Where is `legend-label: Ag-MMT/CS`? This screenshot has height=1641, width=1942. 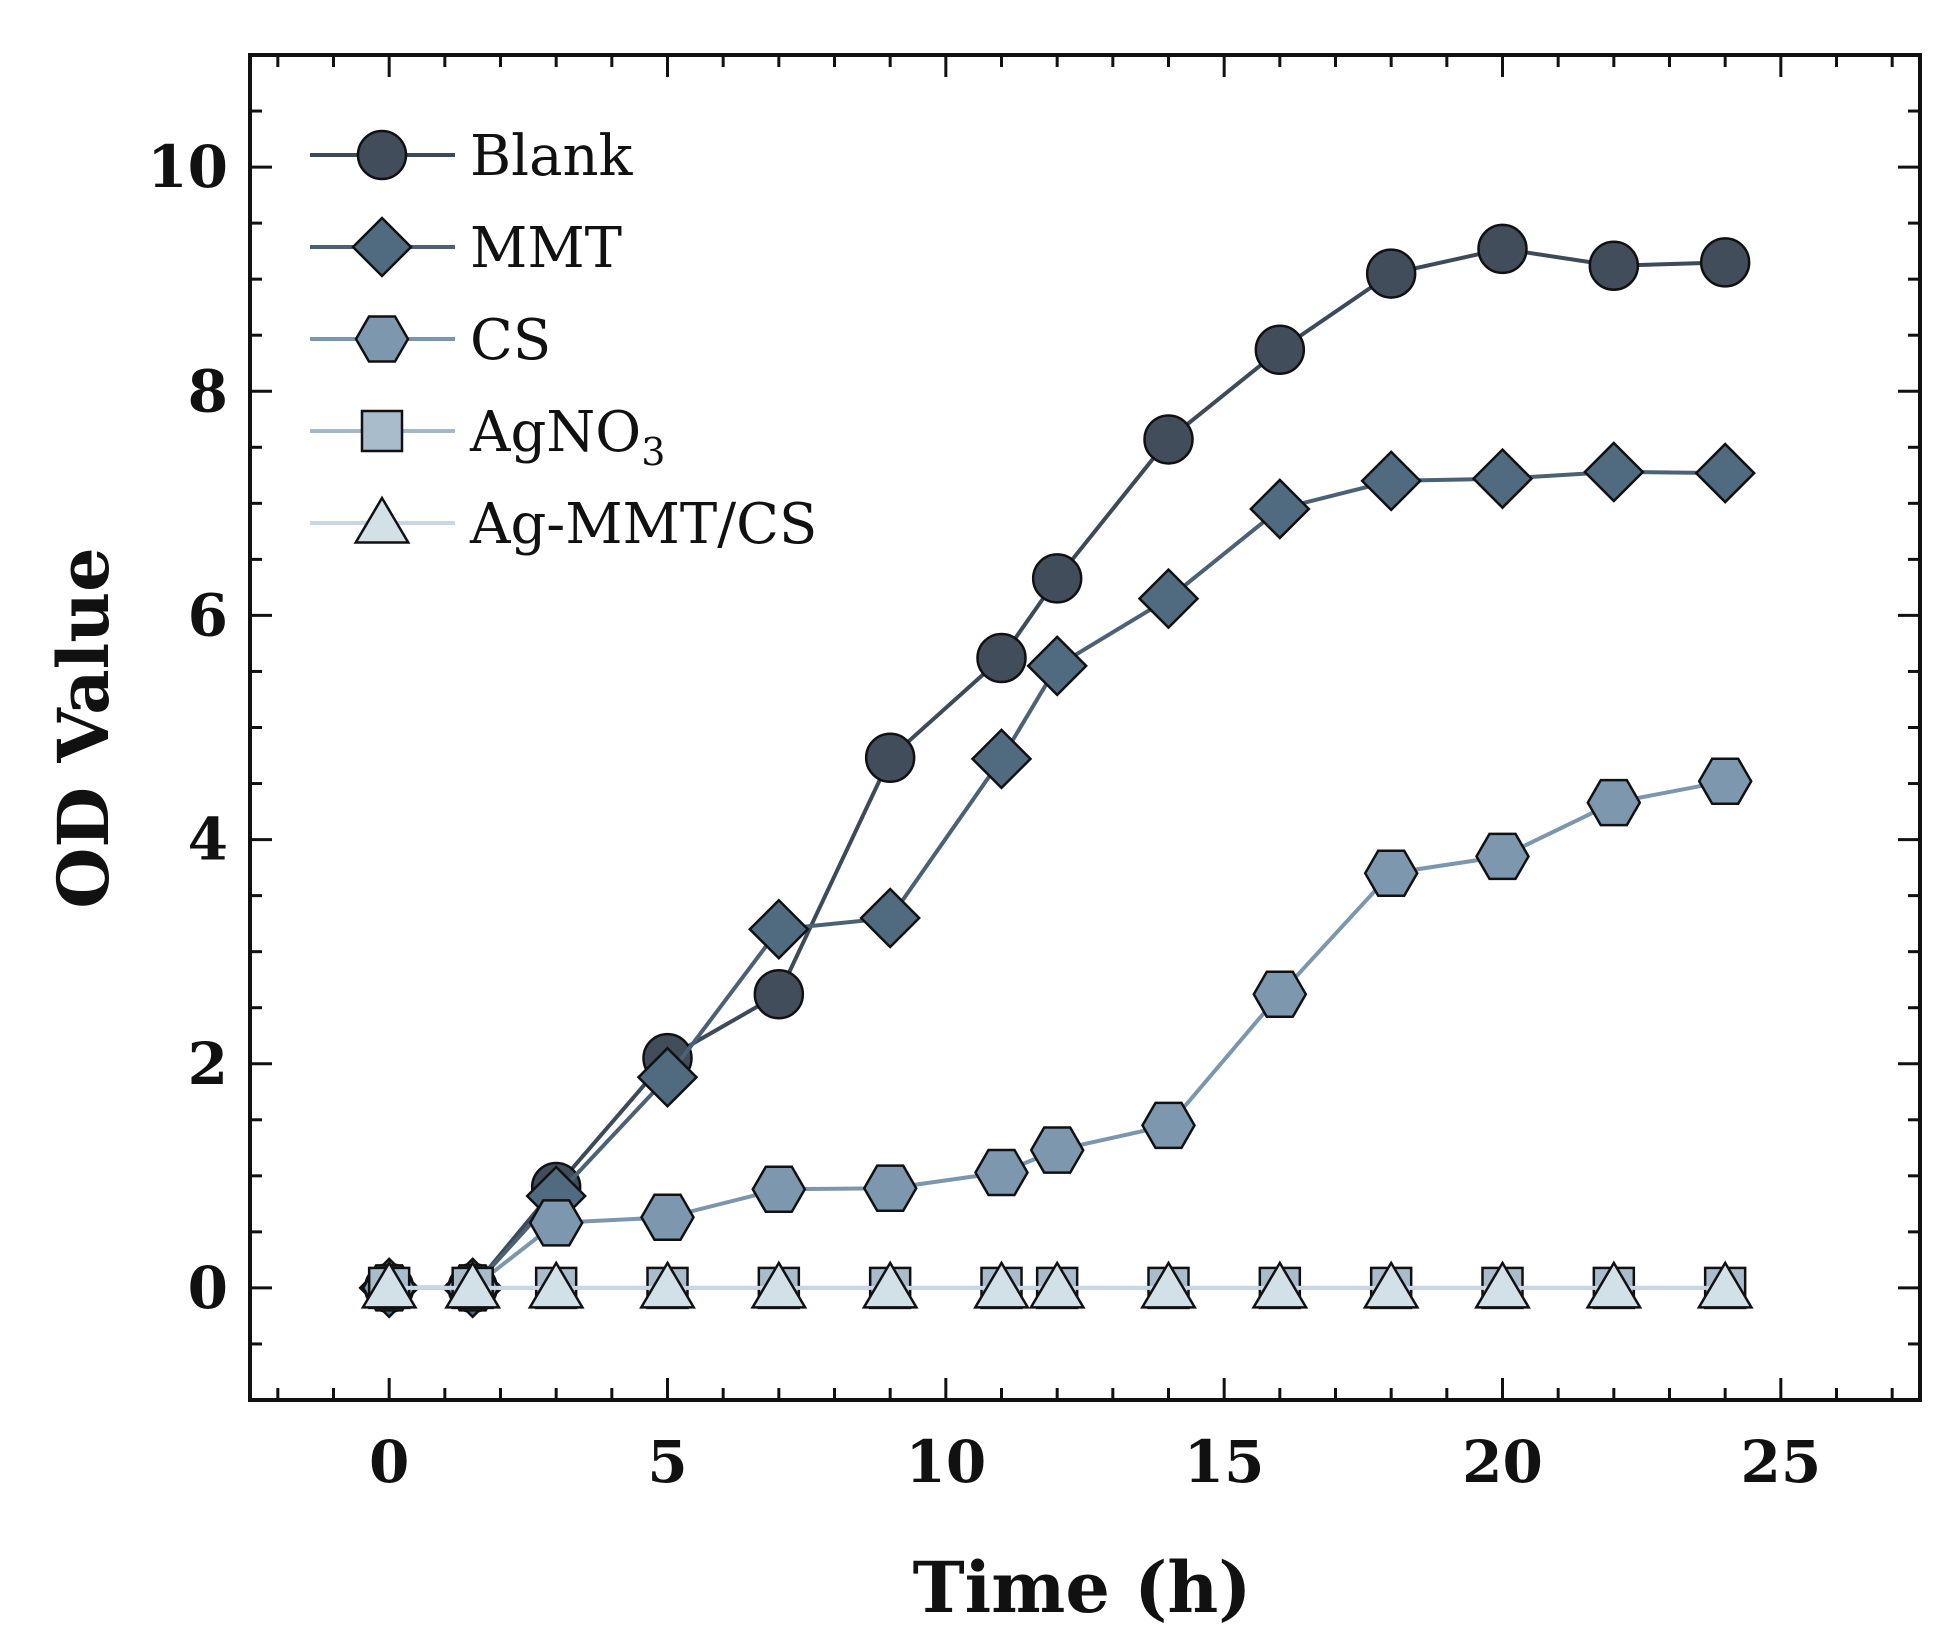 legend-label: Ag-MMT/CS is located at coordinates (643, 524).